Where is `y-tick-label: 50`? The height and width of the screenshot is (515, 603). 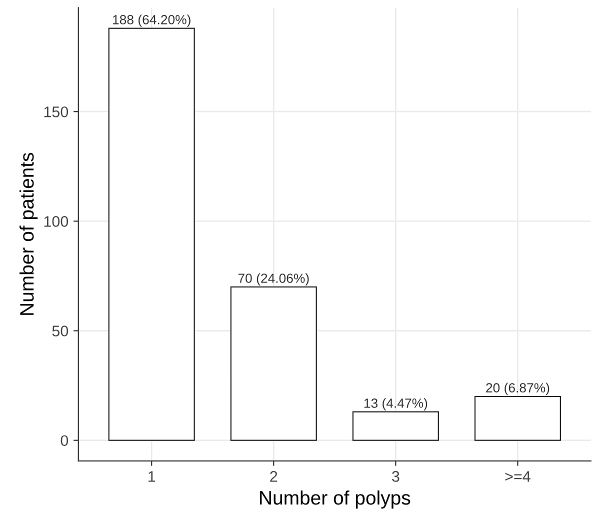
y-tick-label: 50 is located at coordinates (60, 331).